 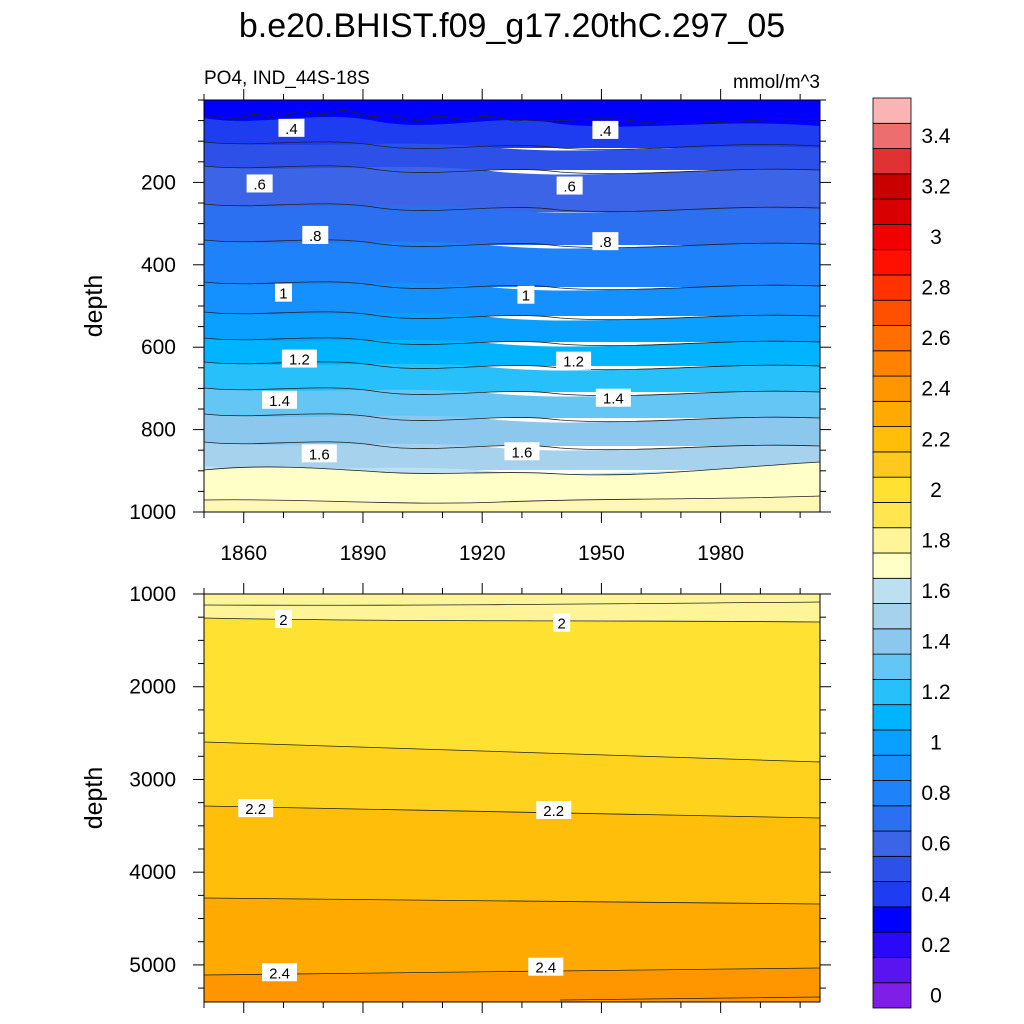 What do you see at coordinates (720, 553) in the screenshot?
I see `x-tick-label: 1980` at bounding box center [720, 553].